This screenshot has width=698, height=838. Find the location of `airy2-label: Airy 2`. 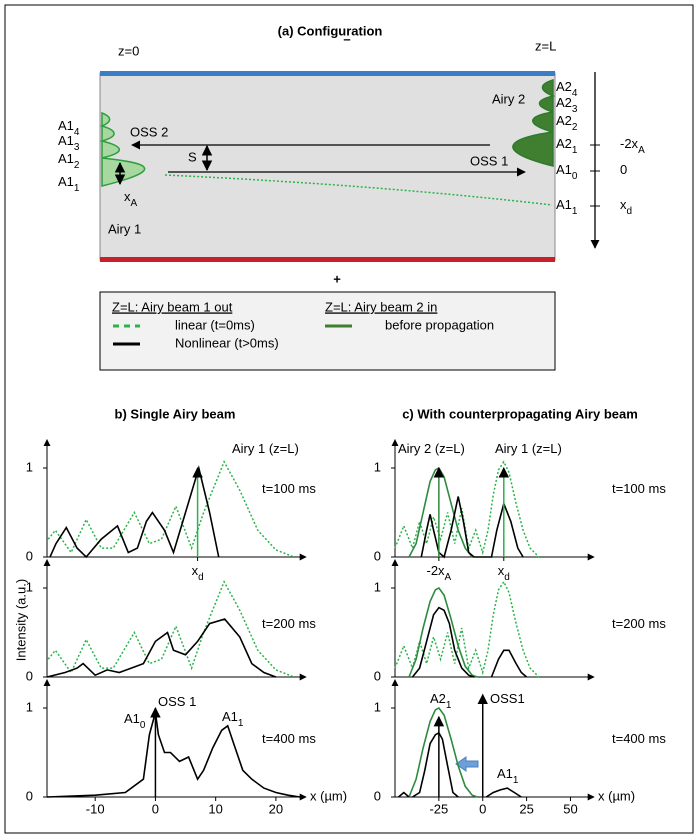

airy2-label: Airy 2 is located at coordinates (508, 98).